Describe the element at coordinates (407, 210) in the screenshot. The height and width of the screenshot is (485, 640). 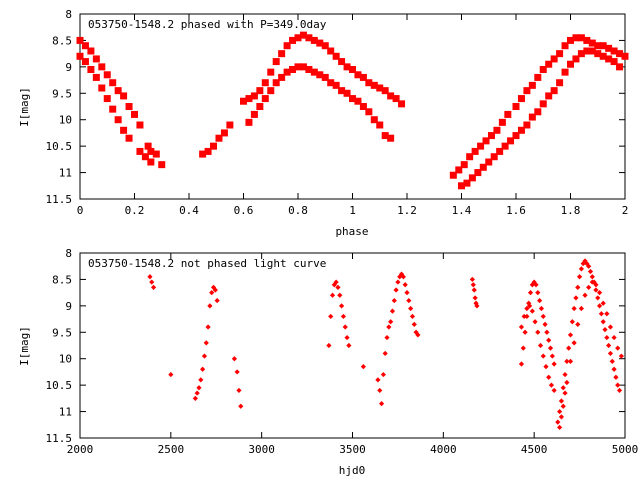
I see `x-tick-label: 1.2` at that location.